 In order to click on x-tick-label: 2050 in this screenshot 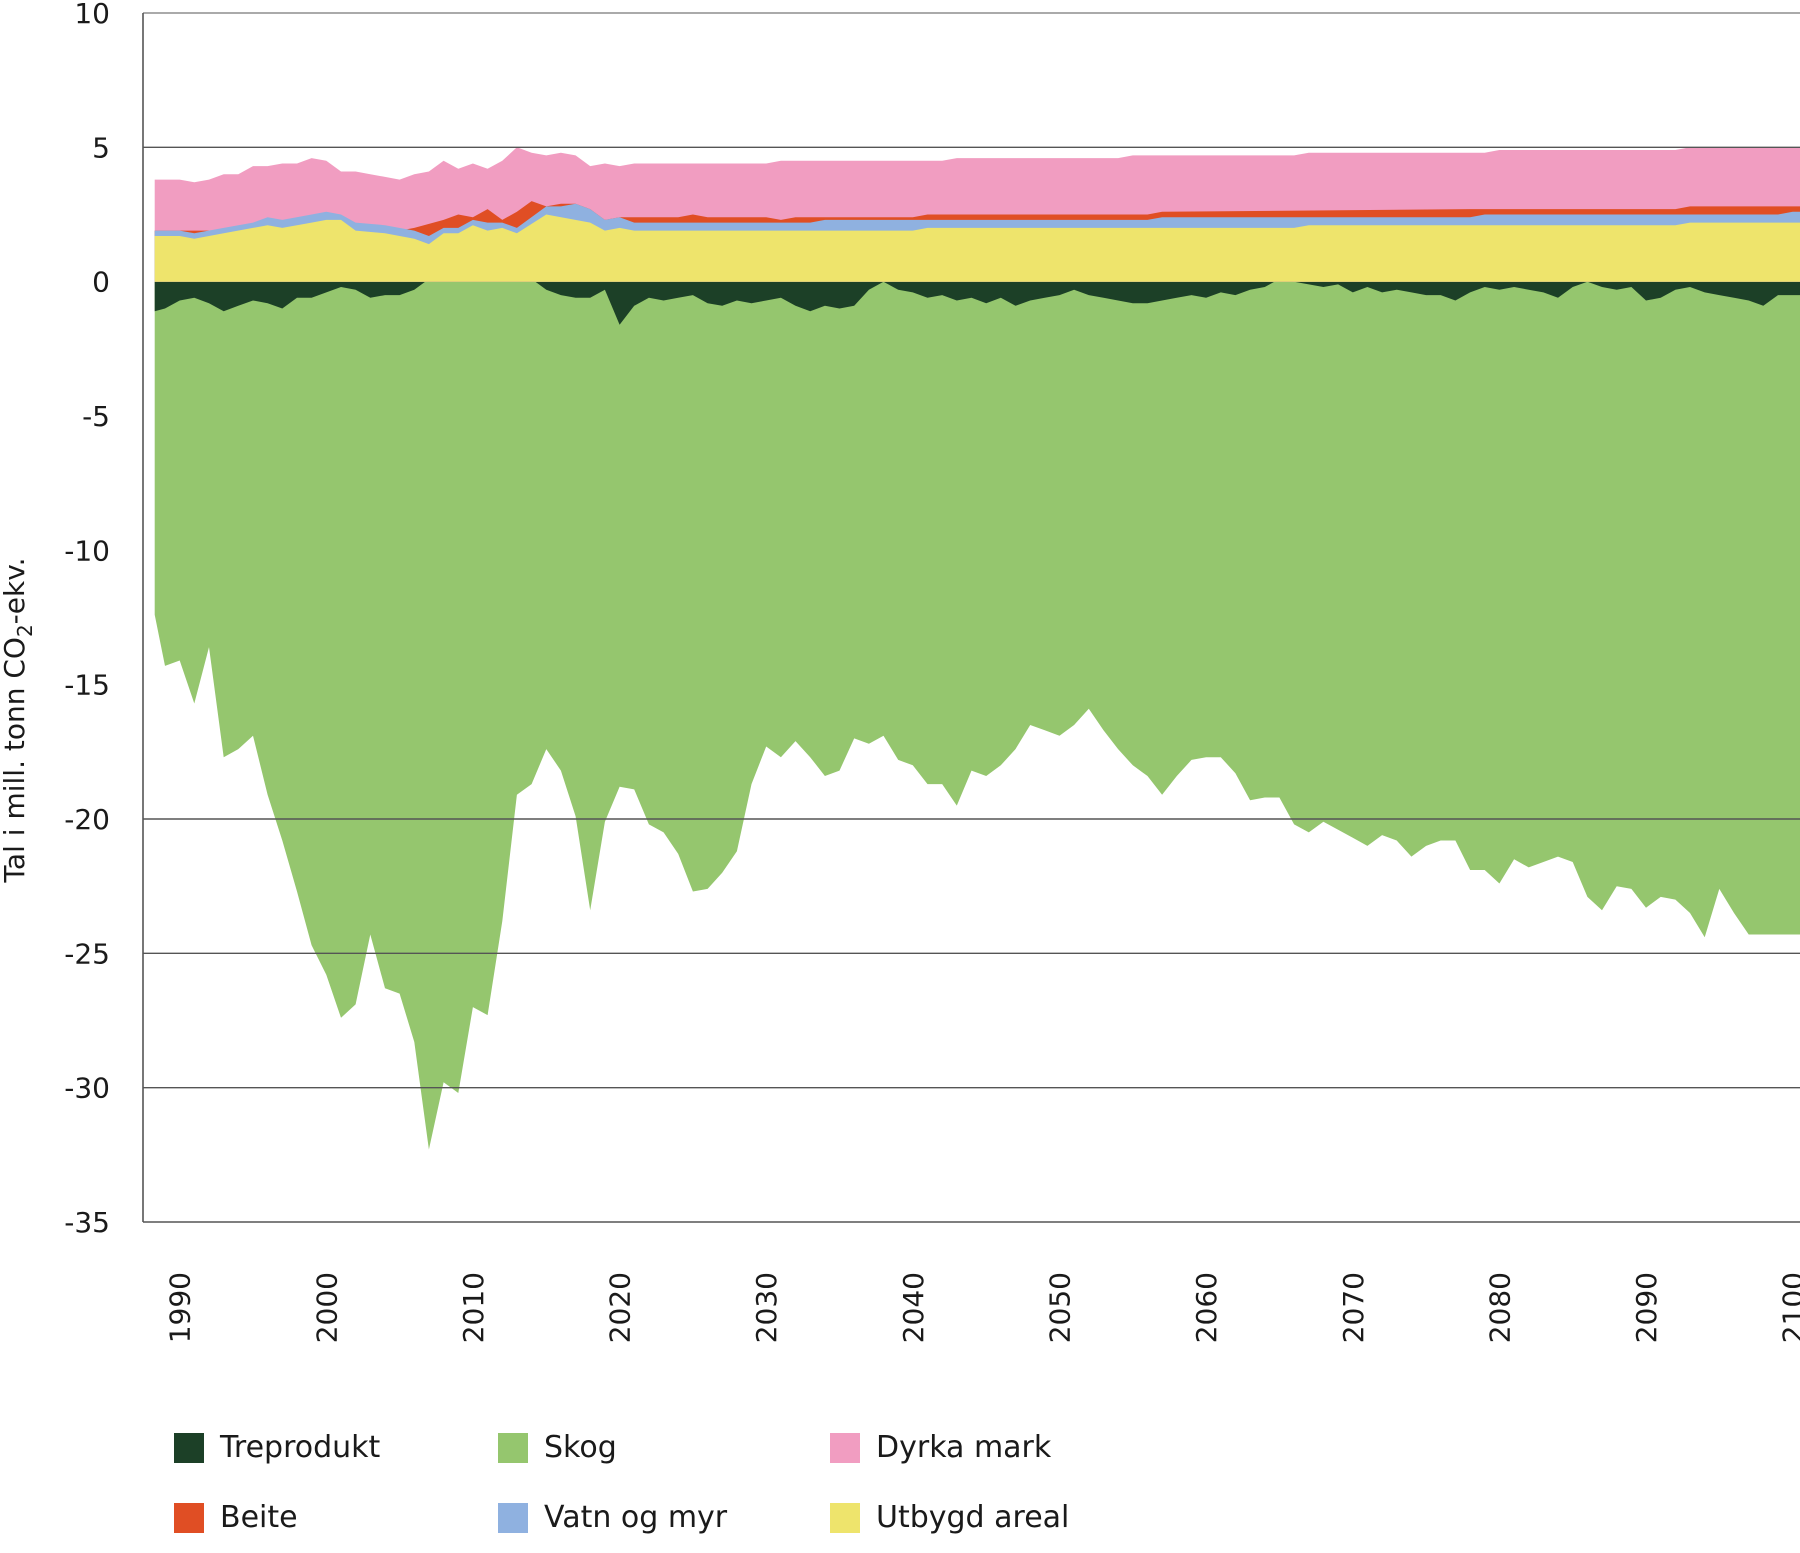, I will do `click(1059, 1307)`.